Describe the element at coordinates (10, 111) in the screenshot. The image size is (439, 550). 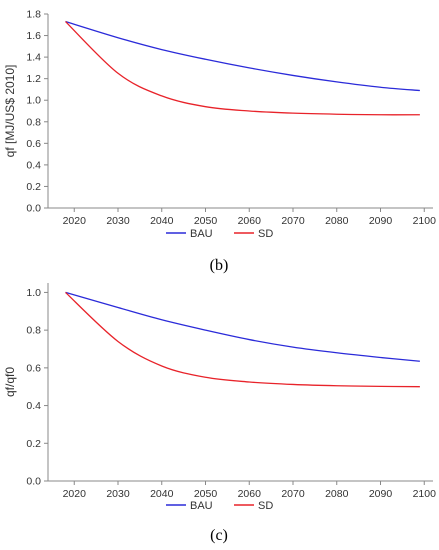
I see `y-axis-label: qf [MJ/US$ 2010]` at that location.